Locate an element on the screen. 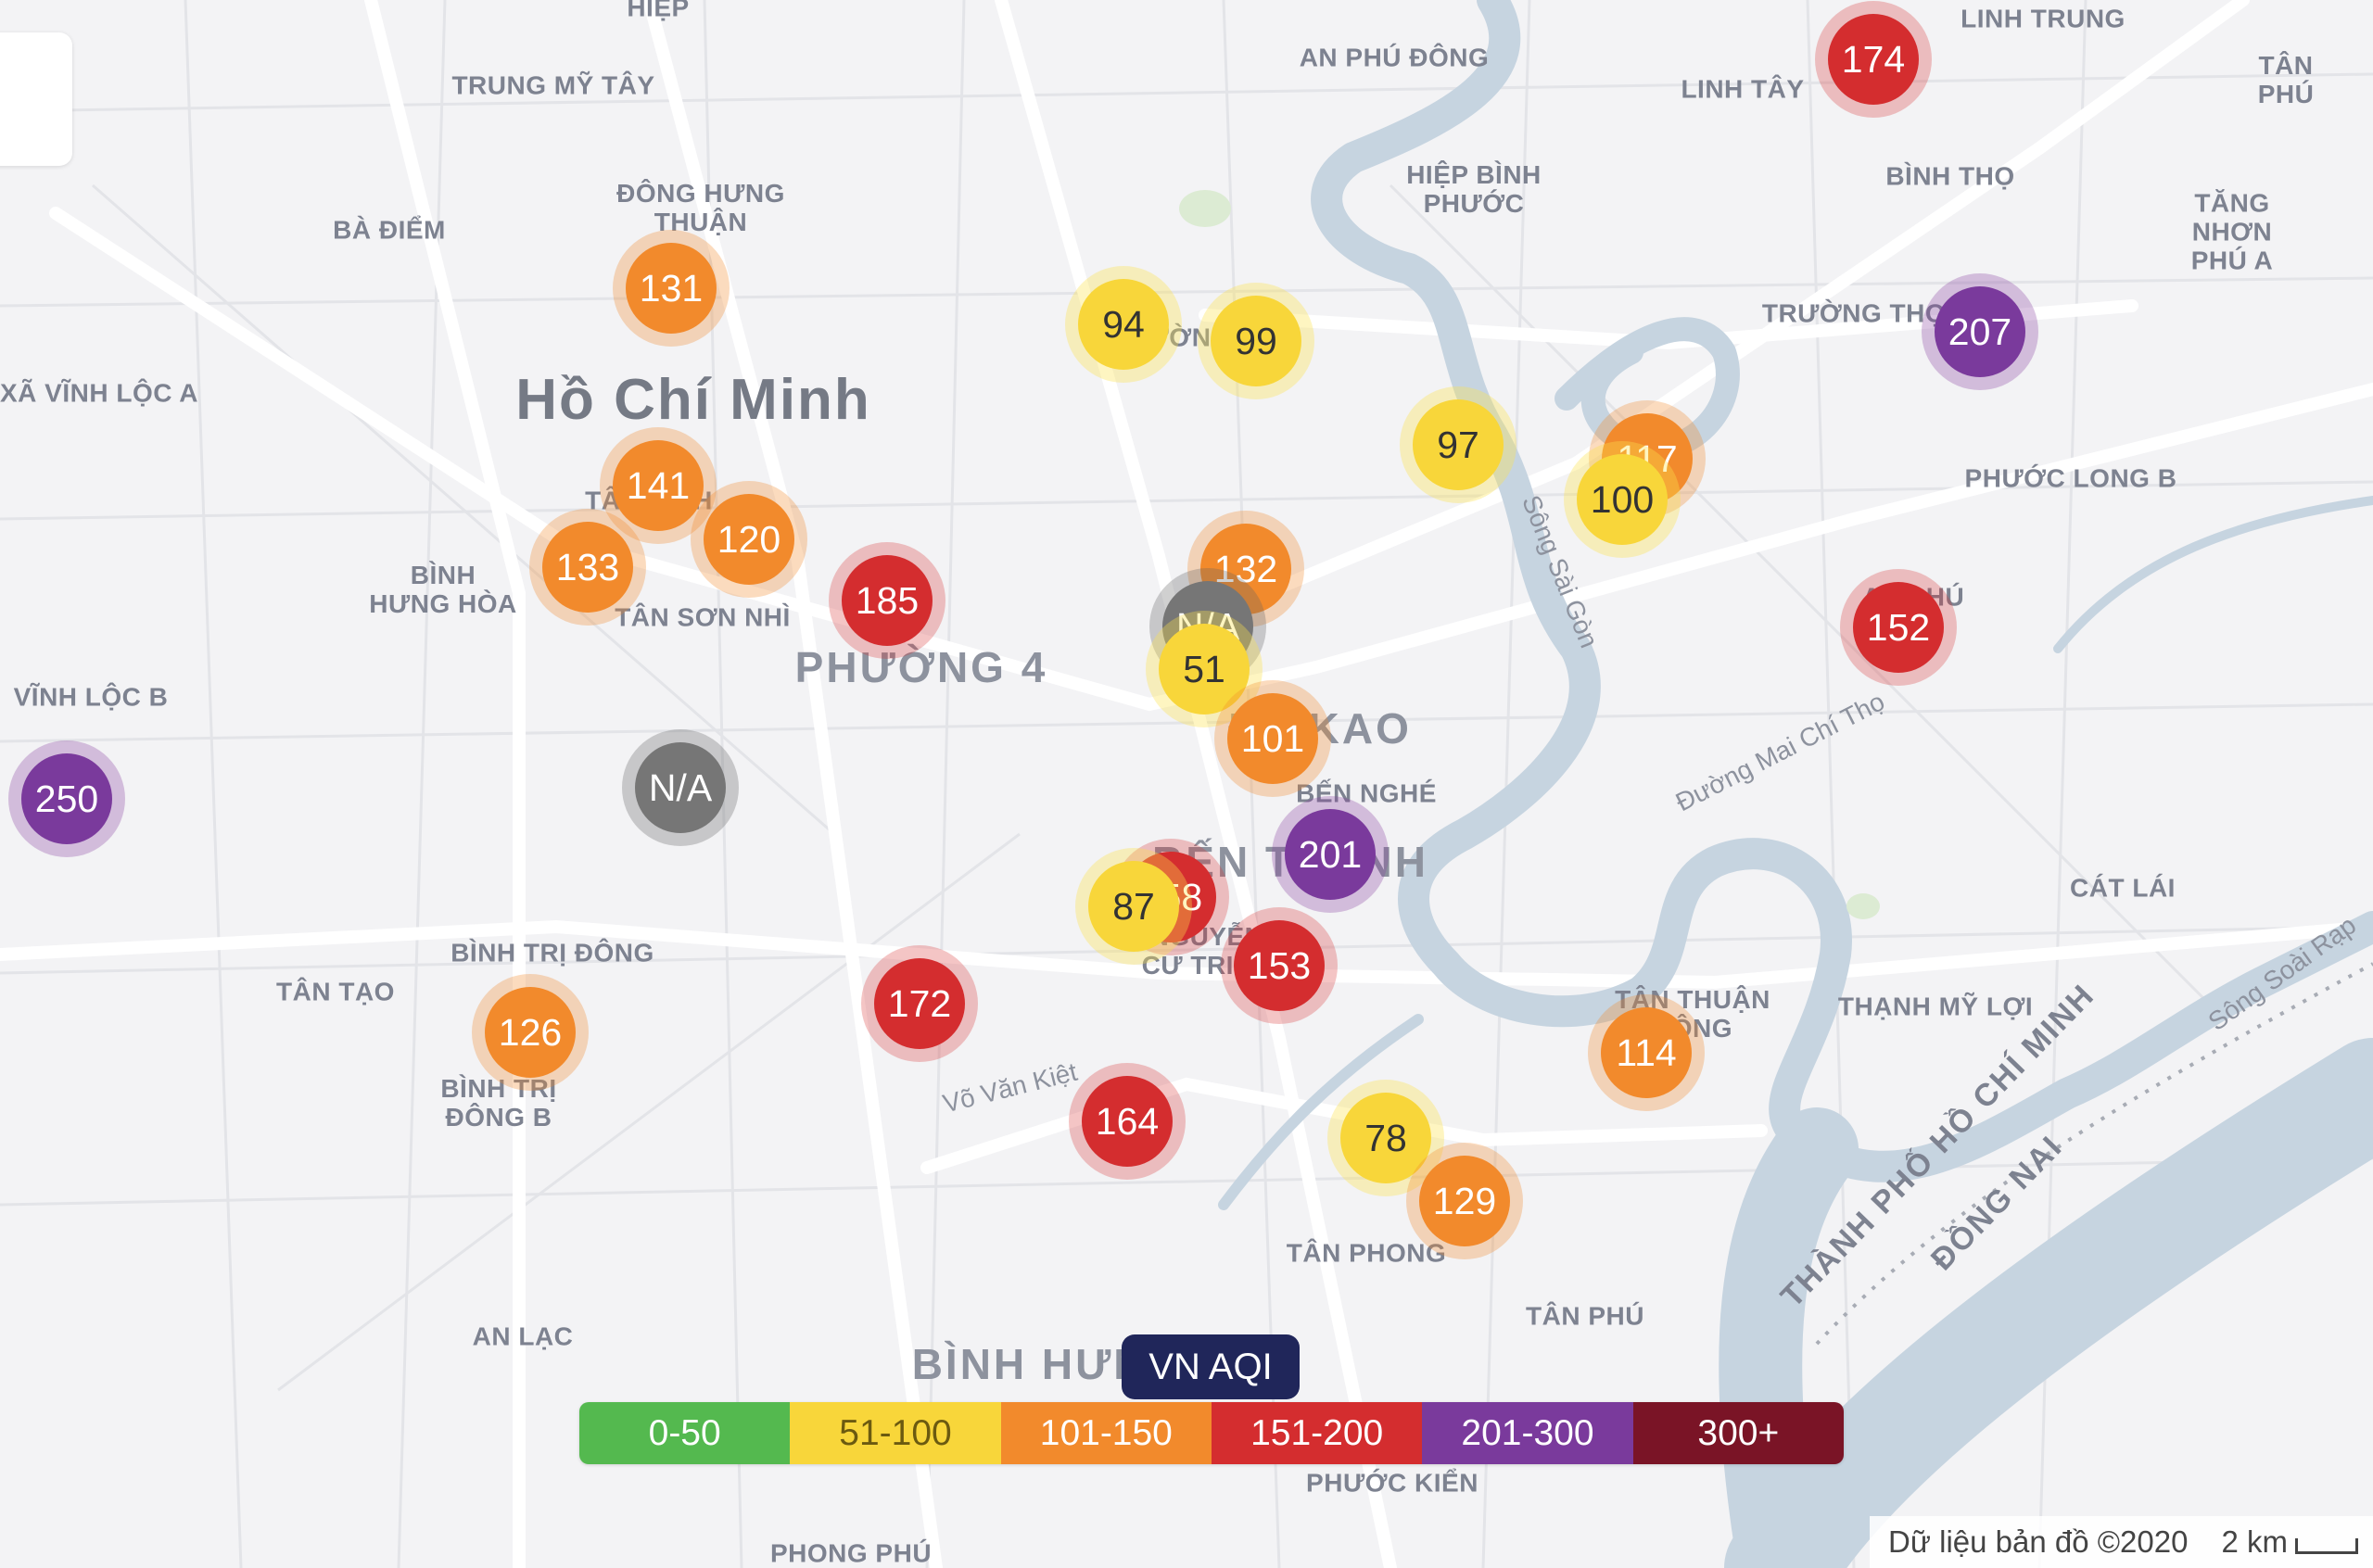 This screenshot has height=1568, width=2373. aqi-marker: 126 is located at coordinates (531, 1032).